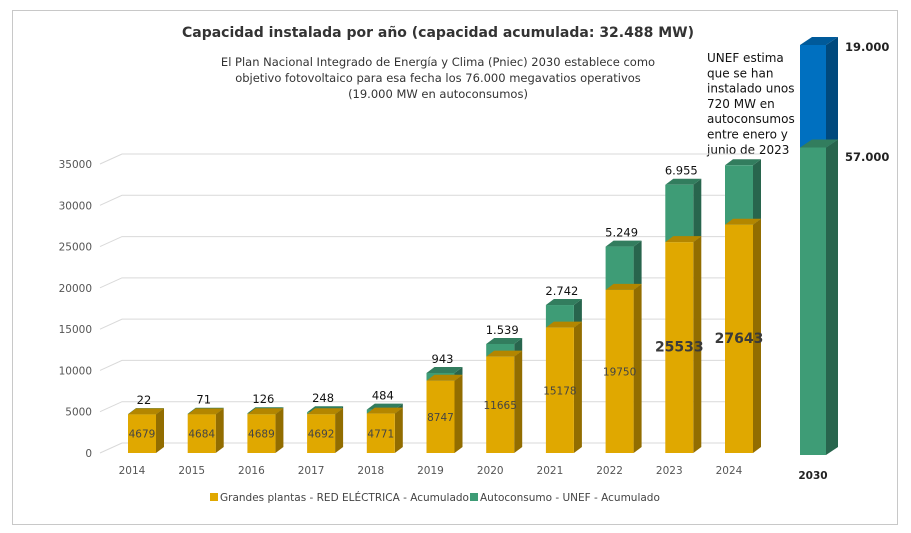 This screenshot has width=911, height=533. Describe the element at coordinates (321, 435) in the screenshot. I see `bar-label-grandes: 4692` at that location.